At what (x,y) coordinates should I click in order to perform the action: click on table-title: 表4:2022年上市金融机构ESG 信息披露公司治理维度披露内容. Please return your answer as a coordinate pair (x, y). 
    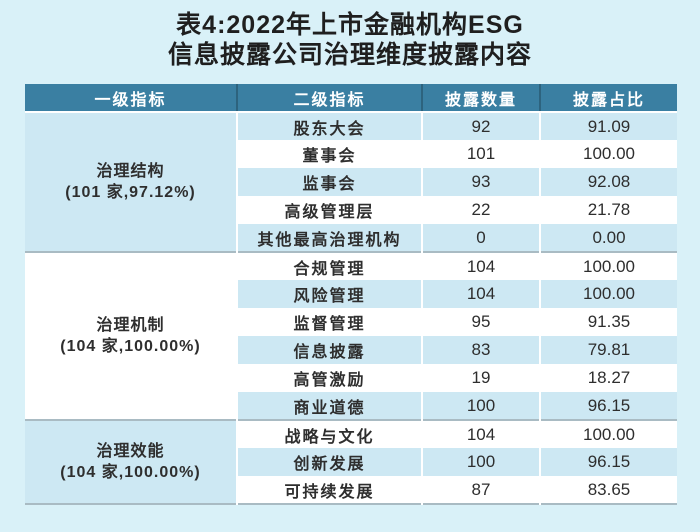
    Looking at the image, I should click on (350, 35).